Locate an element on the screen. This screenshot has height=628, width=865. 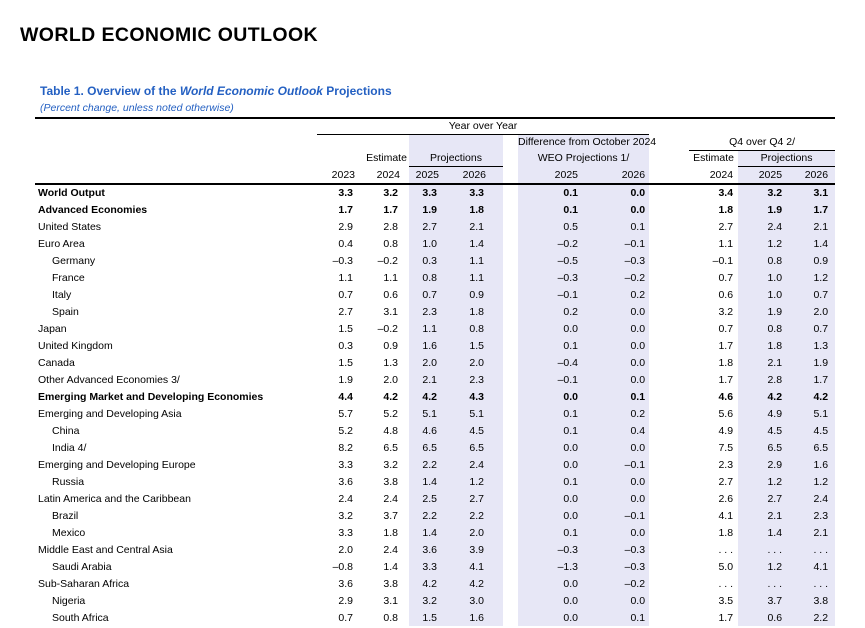
value-cell: 2.0 is located at coordinates (390, 379).